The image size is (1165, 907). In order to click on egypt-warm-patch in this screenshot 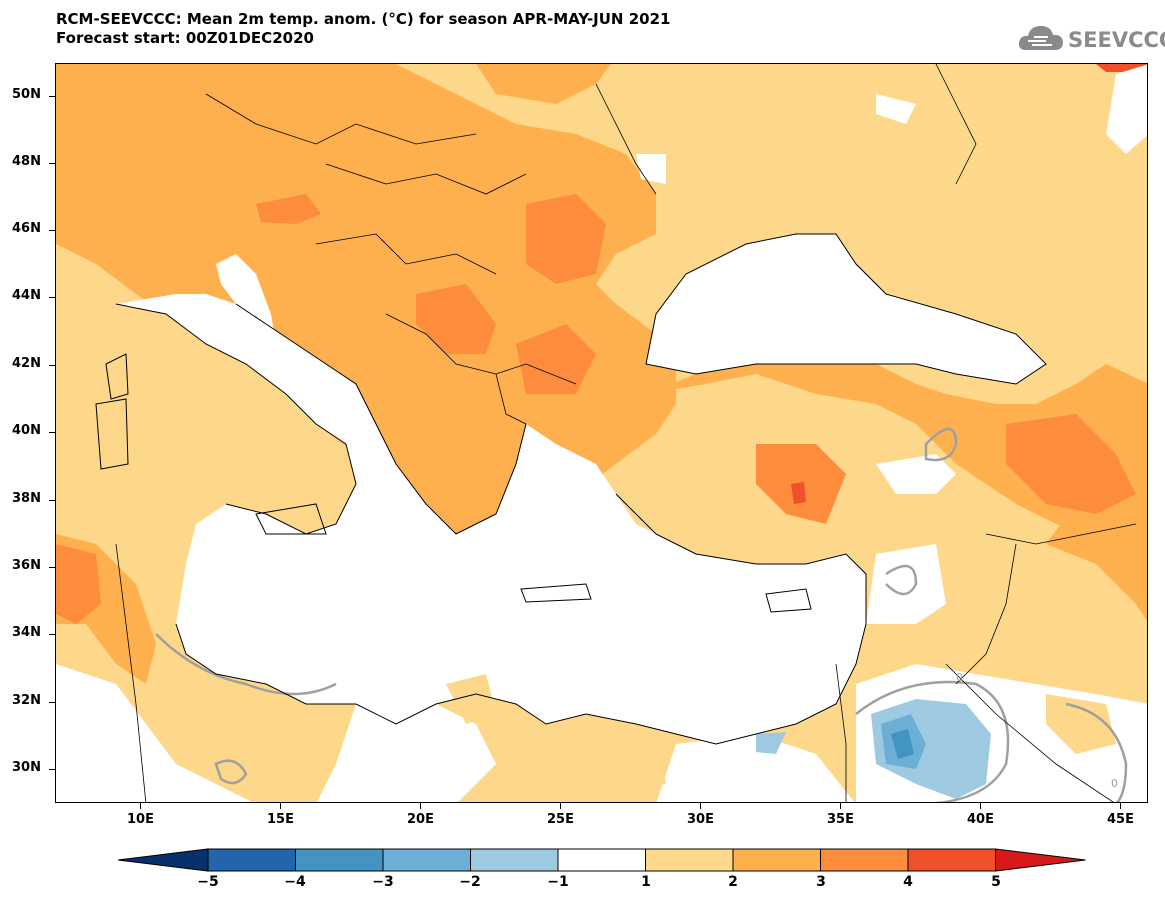, I will do `click(631, 761)`.